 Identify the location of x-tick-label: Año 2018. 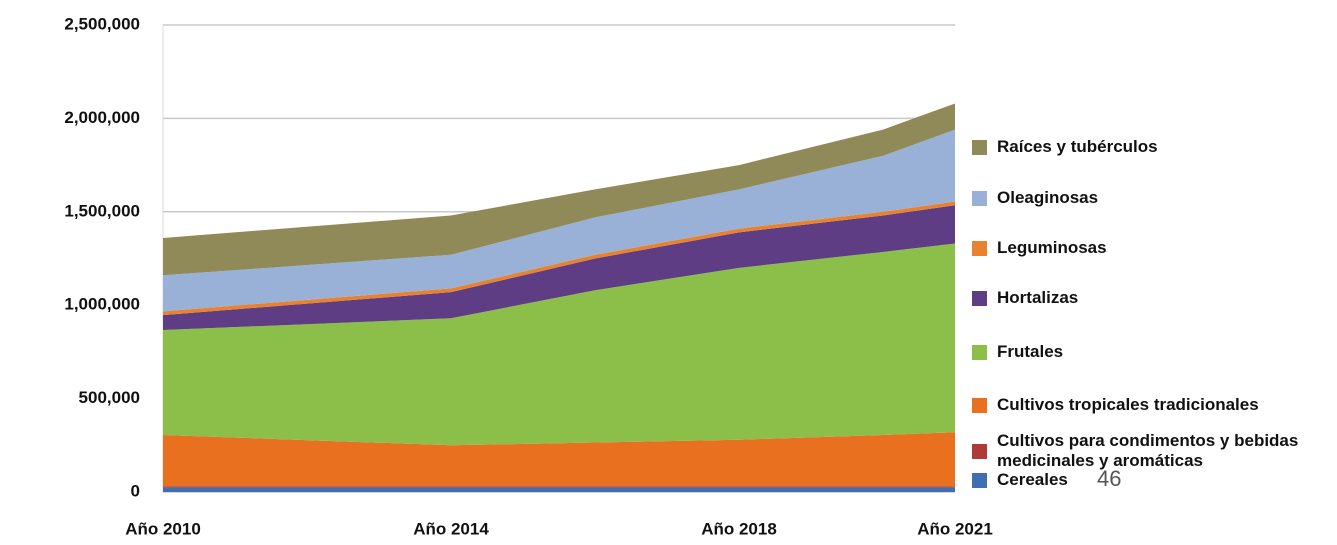
(739, 528).